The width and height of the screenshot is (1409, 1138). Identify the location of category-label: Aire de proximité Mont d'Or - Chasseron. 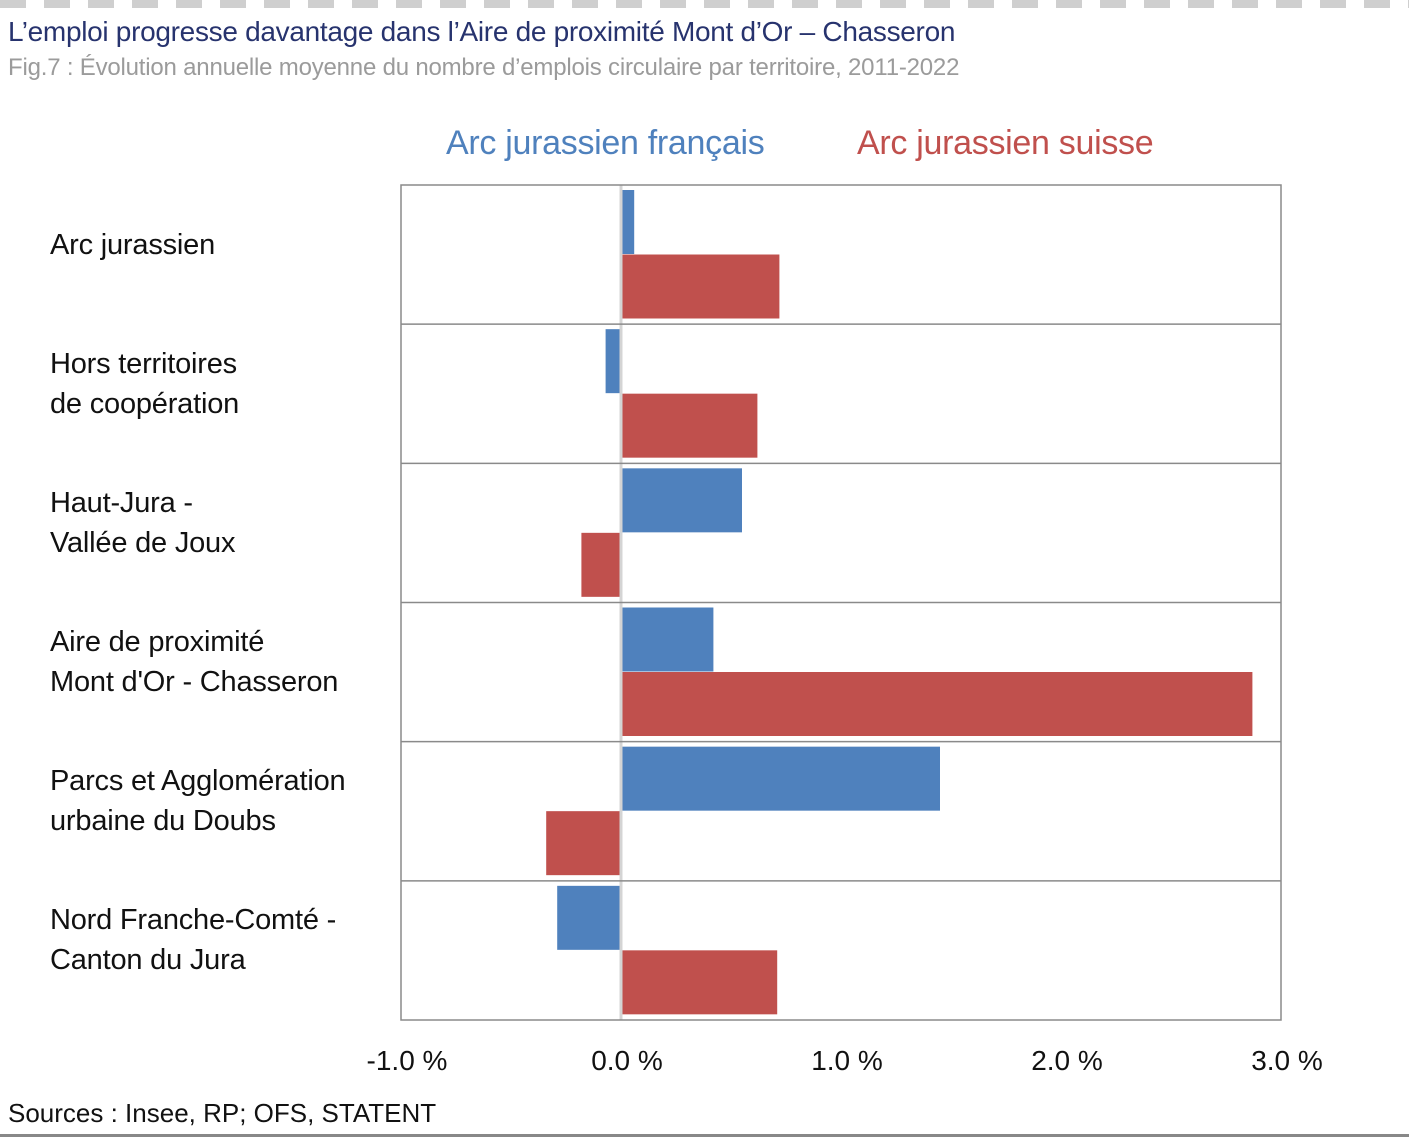
(194, 662).